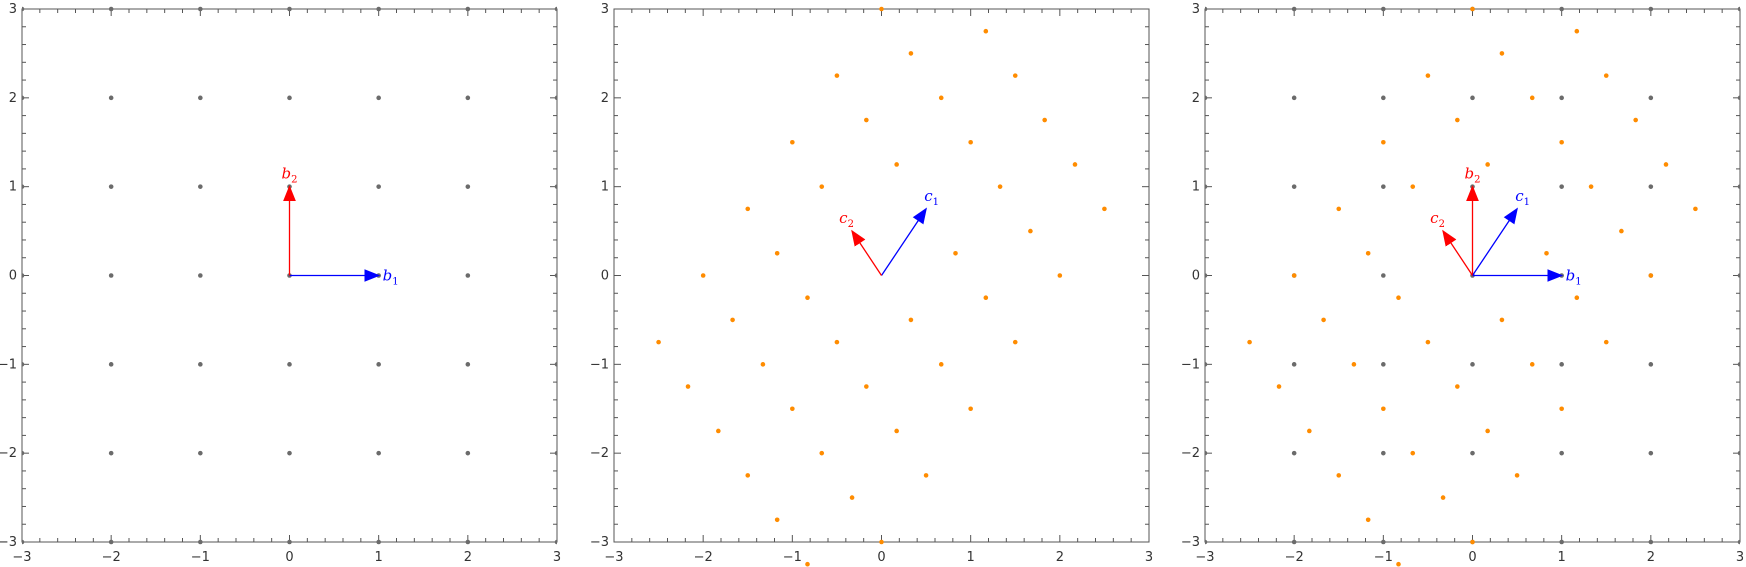 The height and width of the screenshot is (567, 1746). What do you see at coordinates (867, 252) in the screenshot?
I see `vector-c2` at bounding box center [867, 252].